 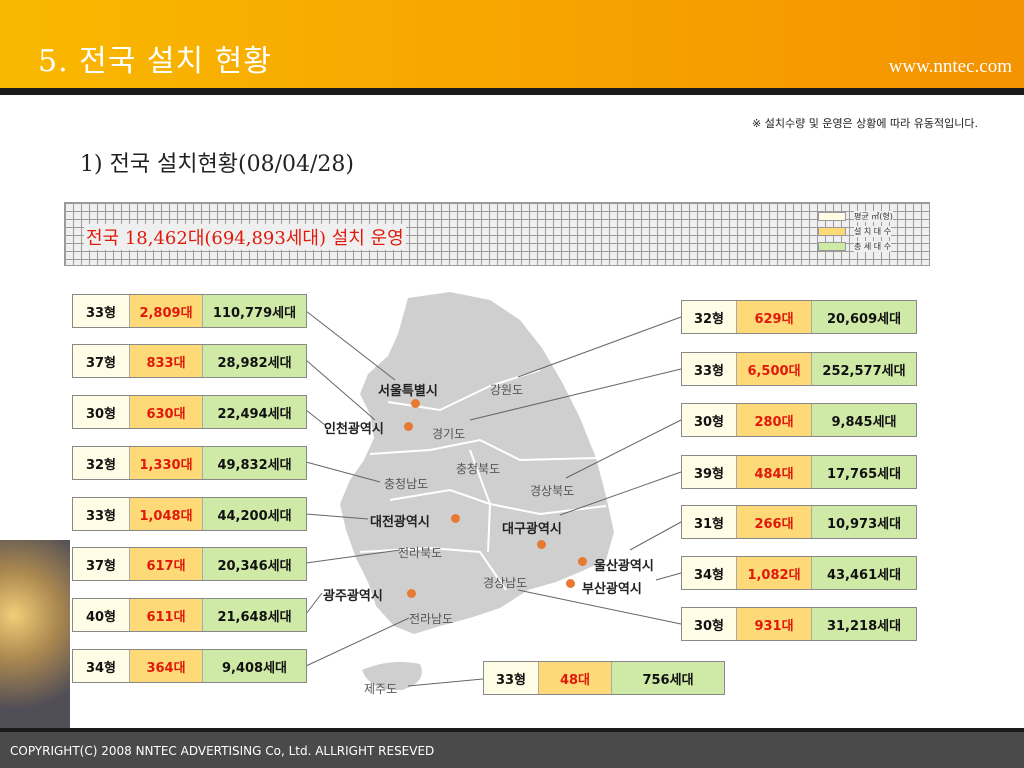 What do you see at coordinates (774, 472) in the screenshot?
I see `units-cell: 484대` at bounding box center [774, 472].